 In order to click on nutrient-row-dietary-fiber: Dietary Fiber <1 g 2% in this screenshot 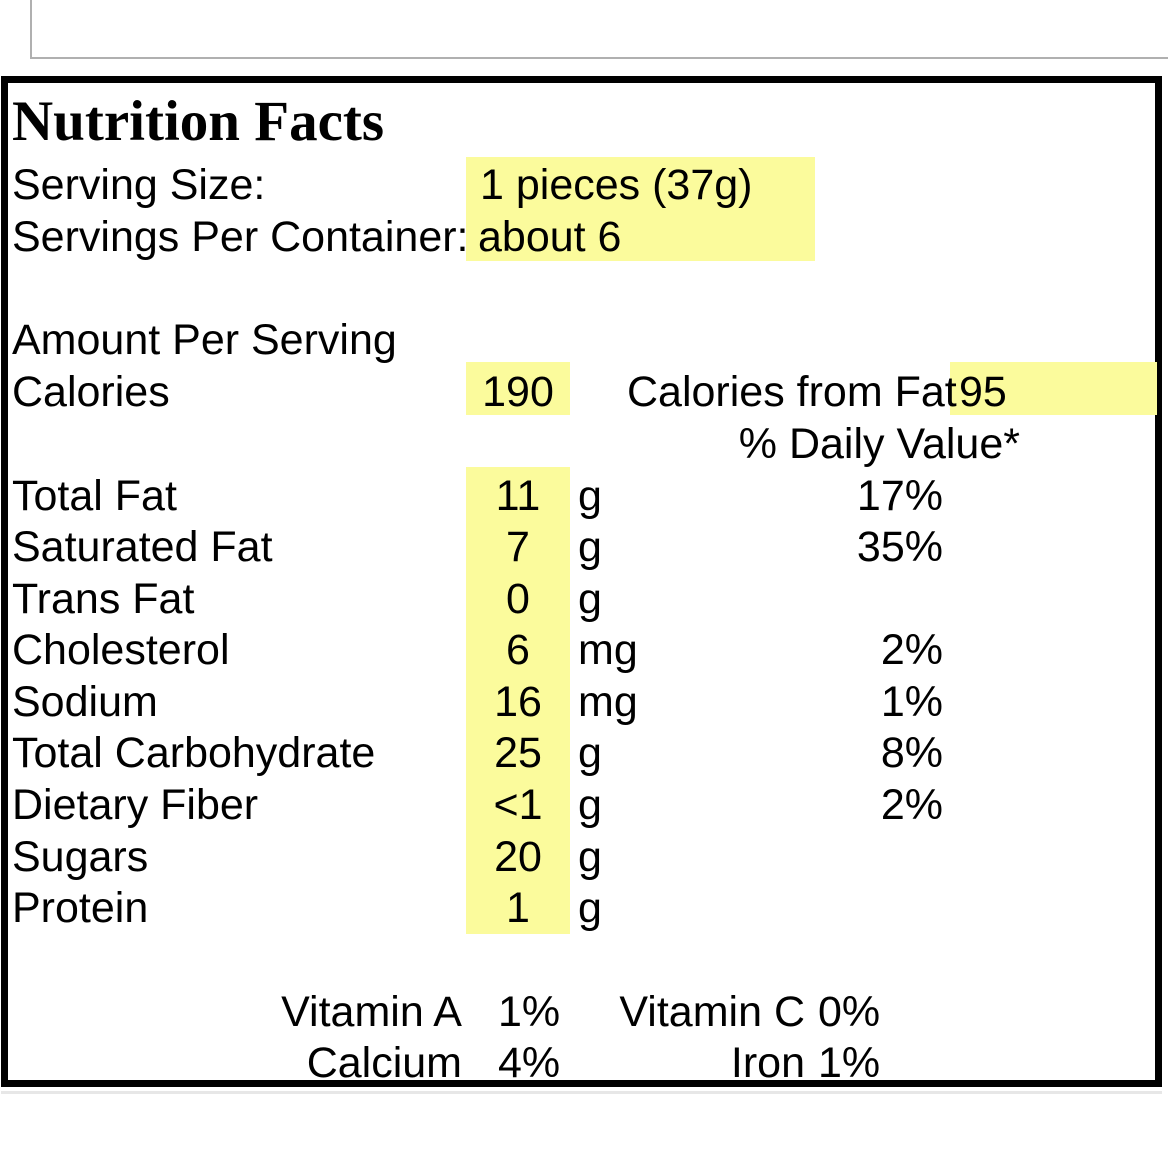, I will do `click(584, 805)`.